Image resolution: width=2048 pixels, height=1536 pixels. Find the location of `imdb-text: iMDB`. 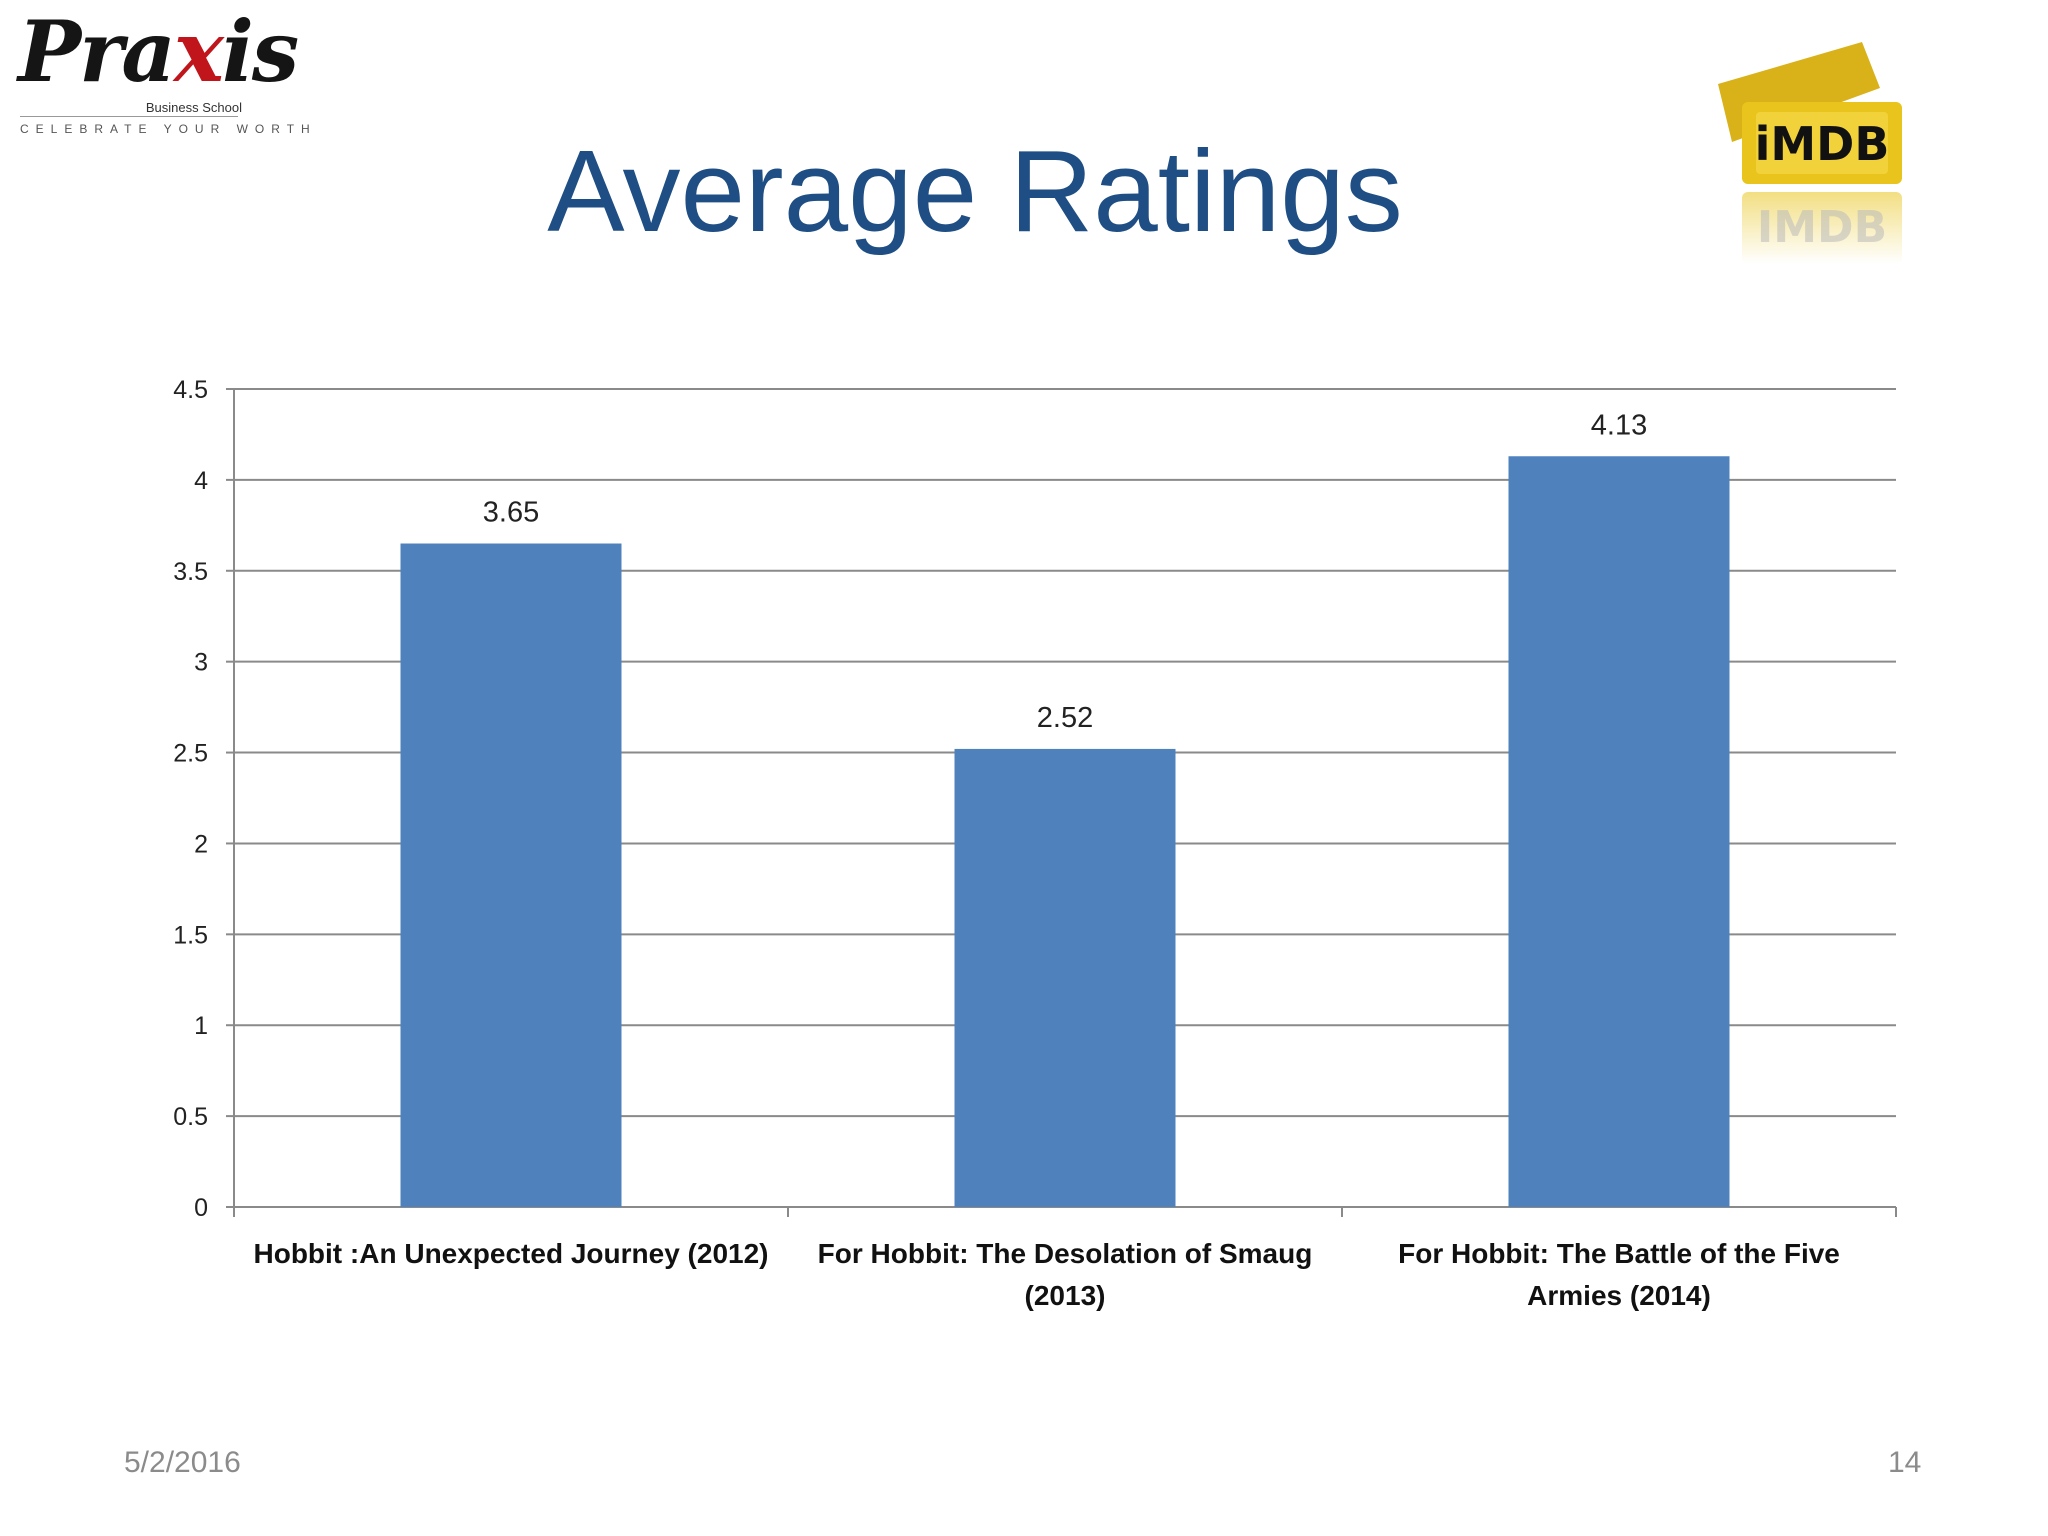

imdb-text: iMDB is located at coordinates (1822, 144).